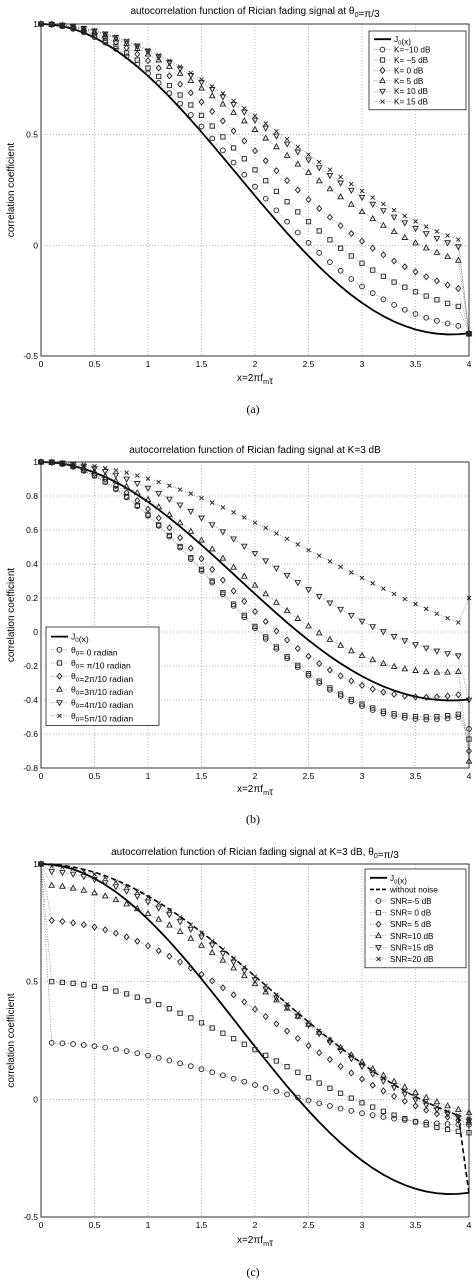 This screenshot has width=474, height=1284. Describe the element at coordinates (253, 819) in the screenshot. I see `figure-caption: (b)` at that location.